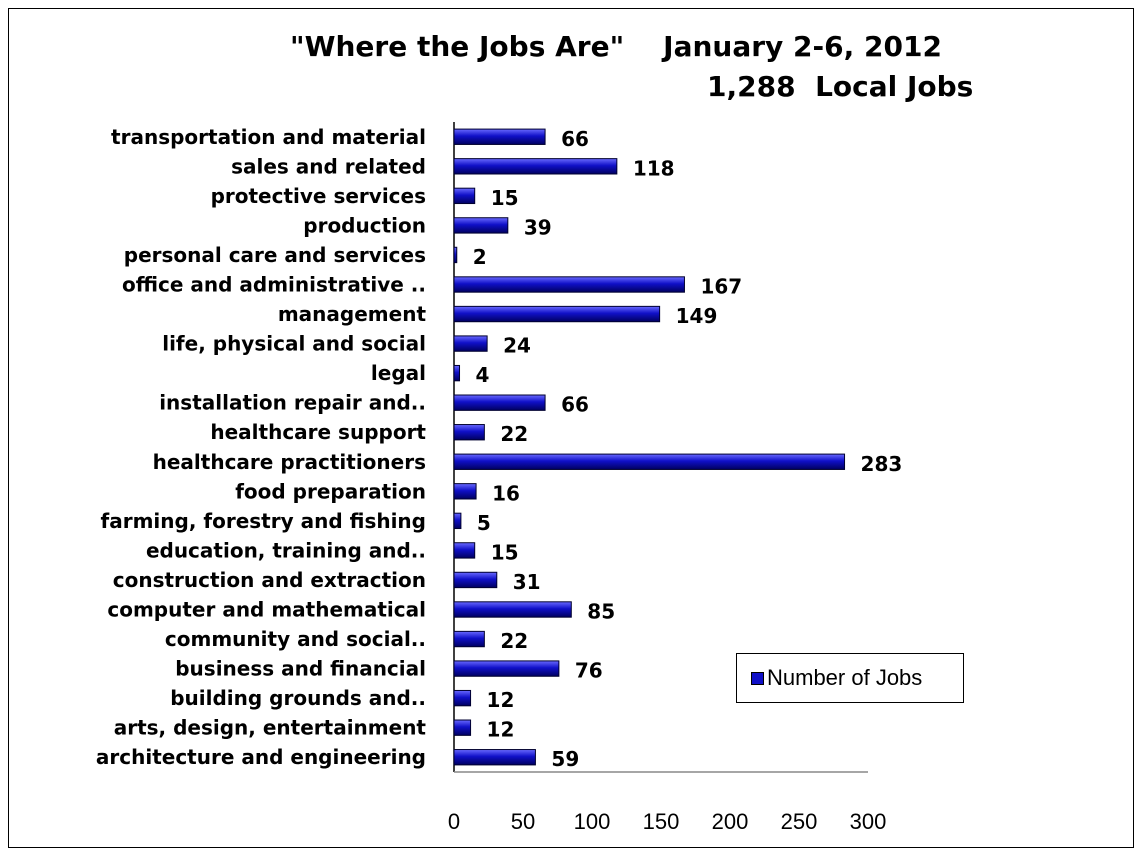  What do you see at coordinates (697, 316) in the screenshot?
I see `data-label: 149` at bounding box center [697, 316].